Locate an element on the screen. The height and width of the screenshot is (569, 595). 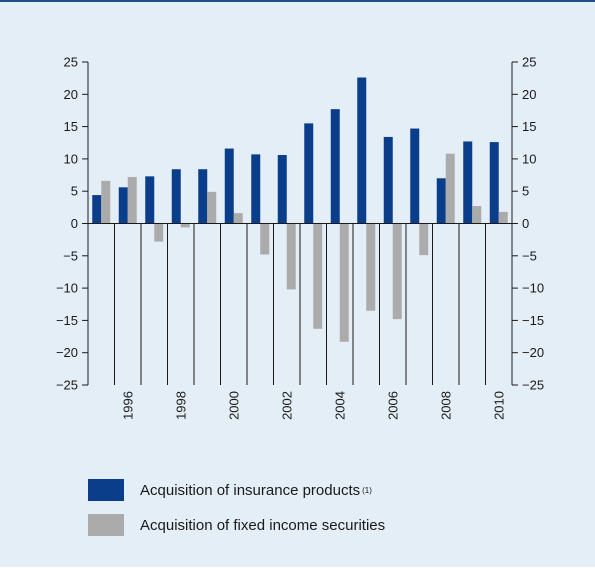
bar-fixed-income-2002 is located at coordinates (291, 256).